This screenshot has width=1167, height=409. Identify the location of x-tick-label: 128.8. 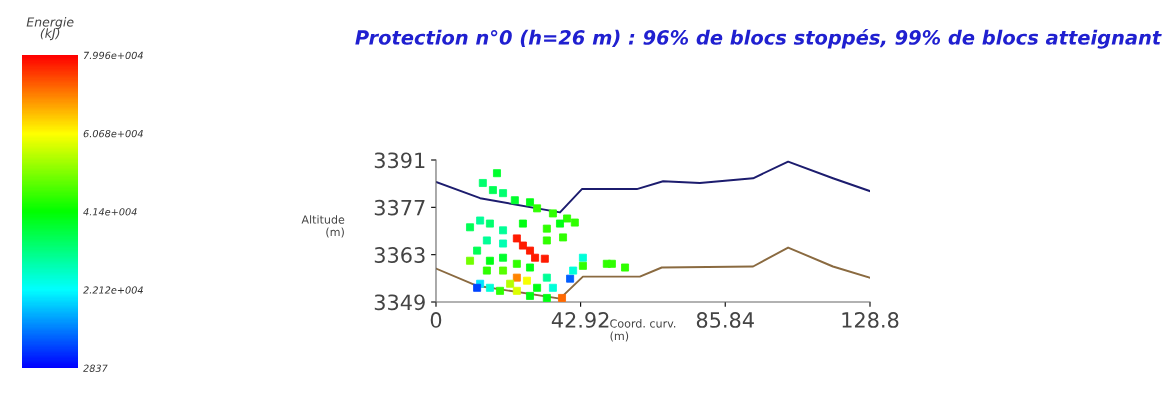
(870, 320).